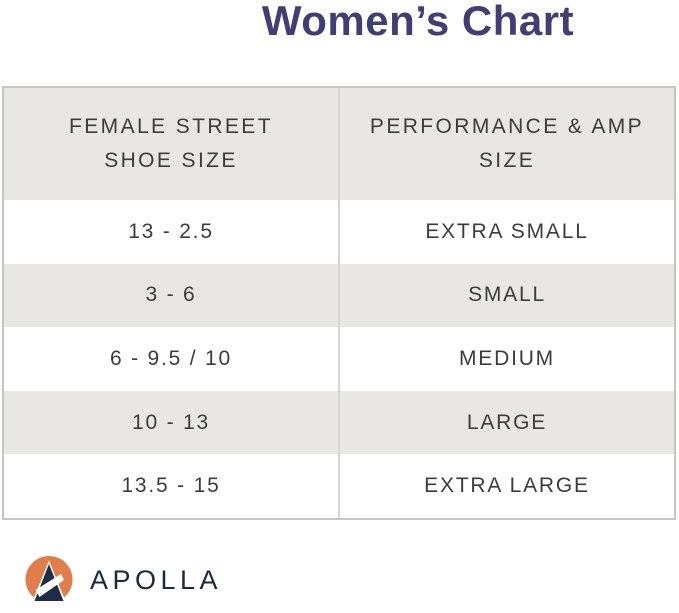  I want to click on amp-size-value: EXTRA LARGE, so click(507, 486).